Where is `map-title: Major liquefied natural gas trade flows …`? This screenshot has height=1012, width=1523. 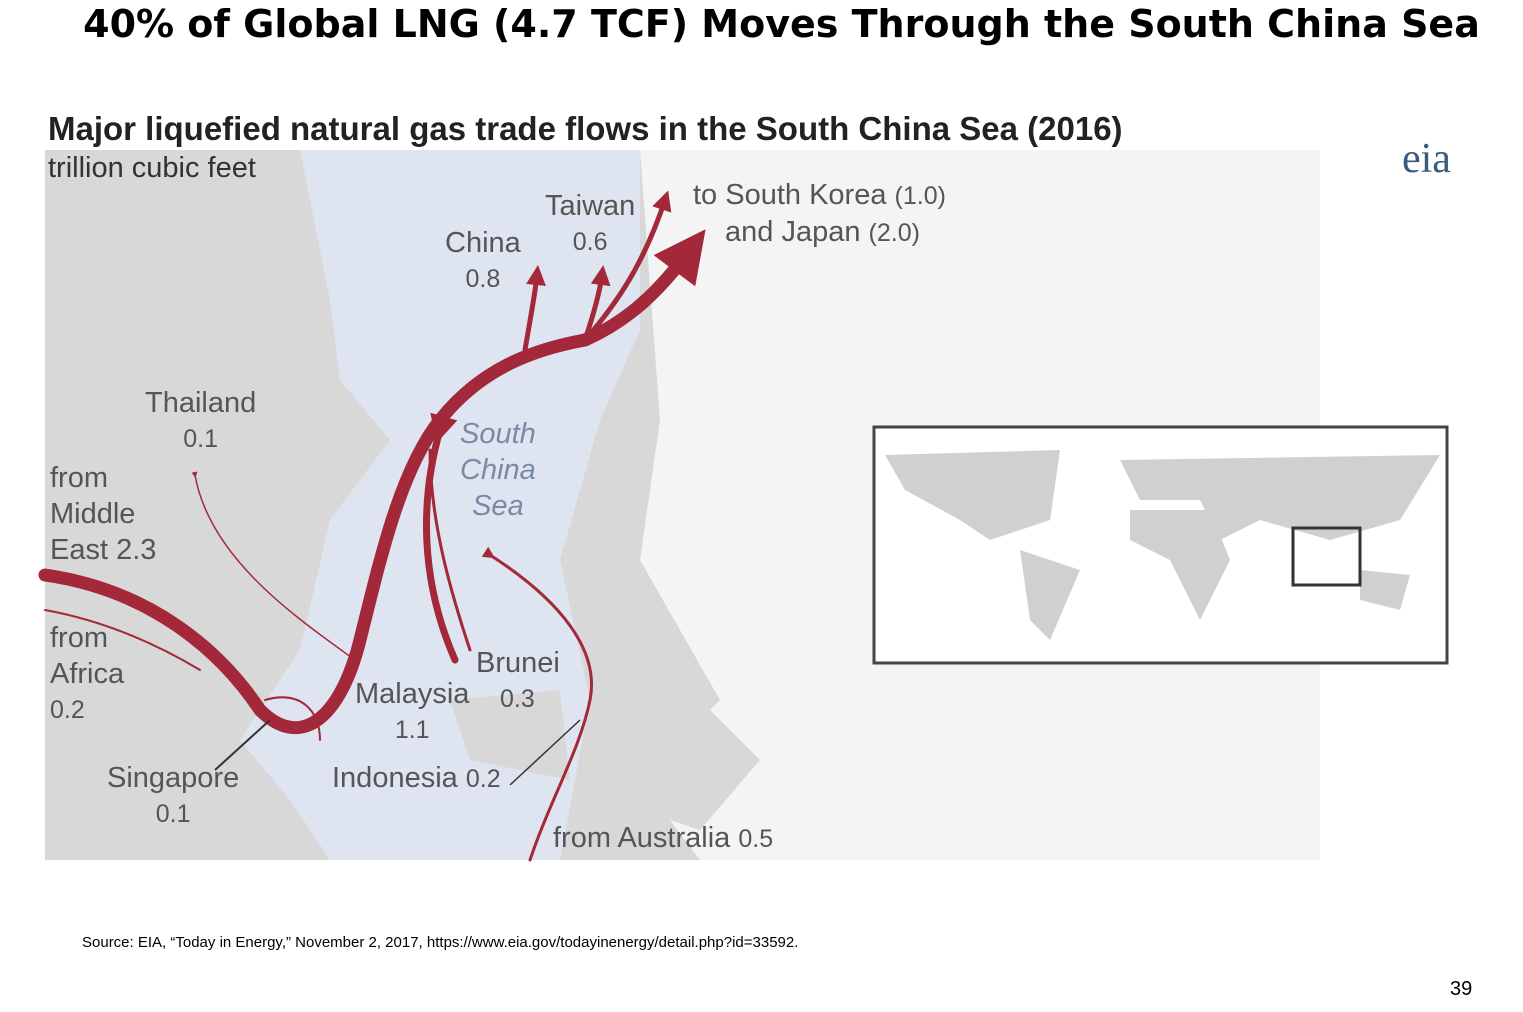
map-title: Major liquefied natural gas trade flows … is located at coordinates (585, 128).